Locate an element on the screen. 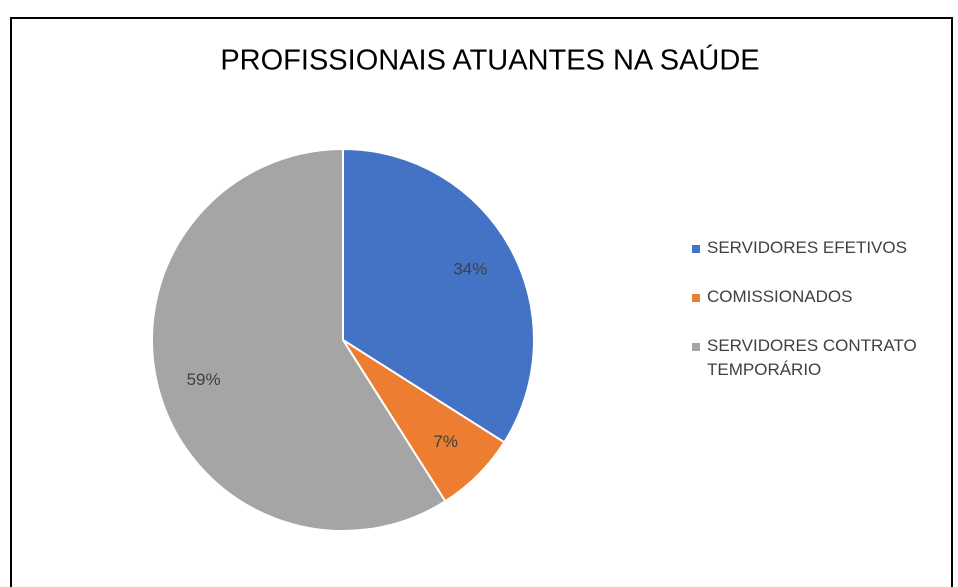 The image size is (958, 587). legend-item: COMISSIONADOS is located at coordinates (820, 297).